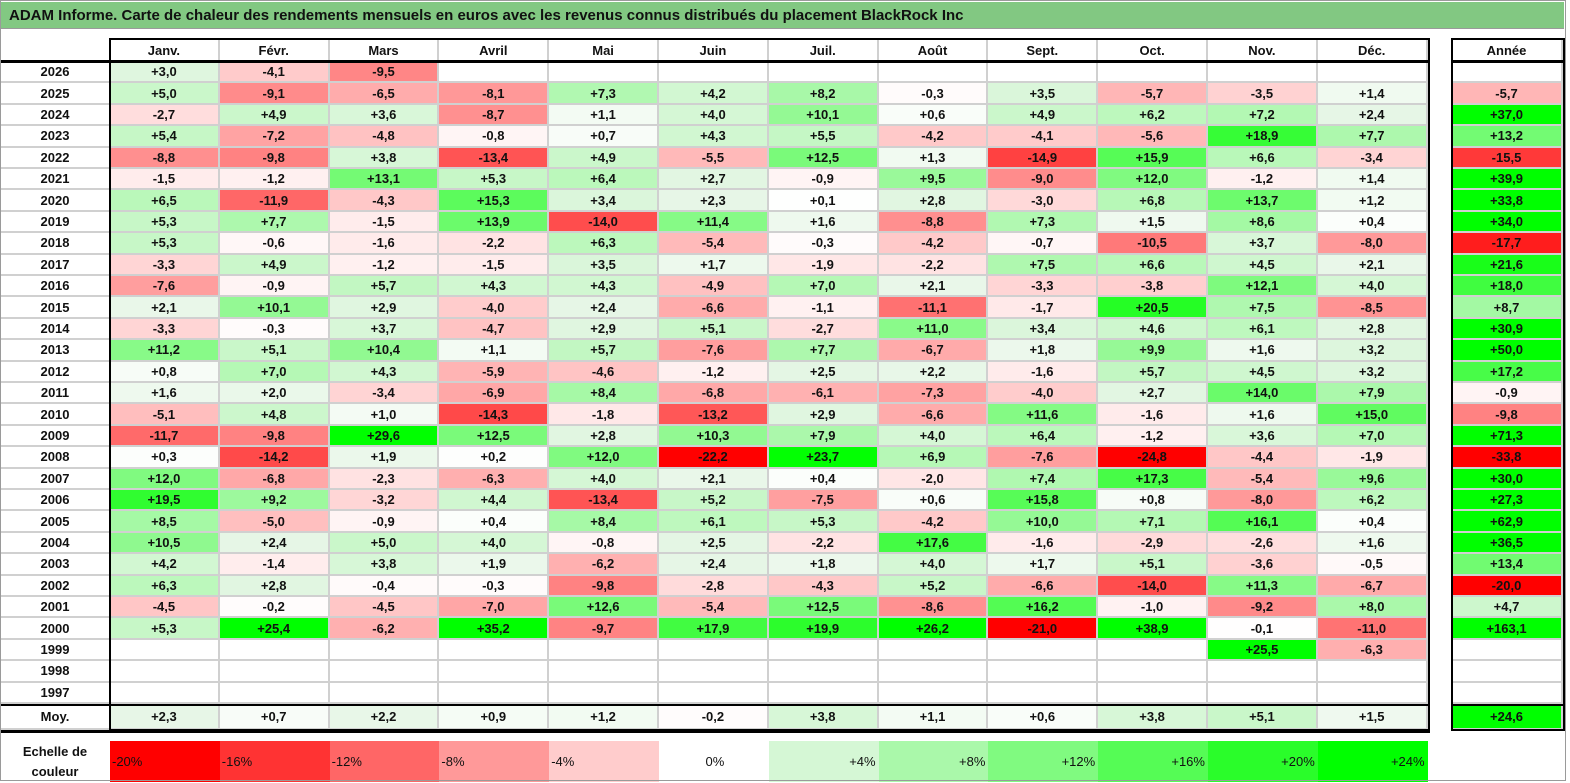 The image size is (1570, 783). Describe the element at coordinates (55, 372) in the screenshot. I see `row-year-label: 2012` at that location.